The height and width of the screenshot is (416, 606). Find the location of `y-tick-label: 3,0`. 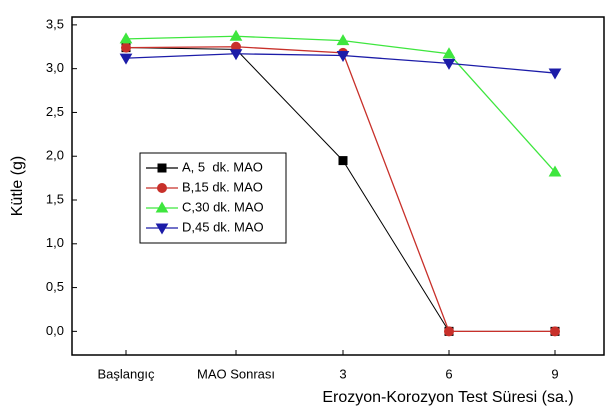

y-tick-label: 3,0 is located at coordinates (55, 67).